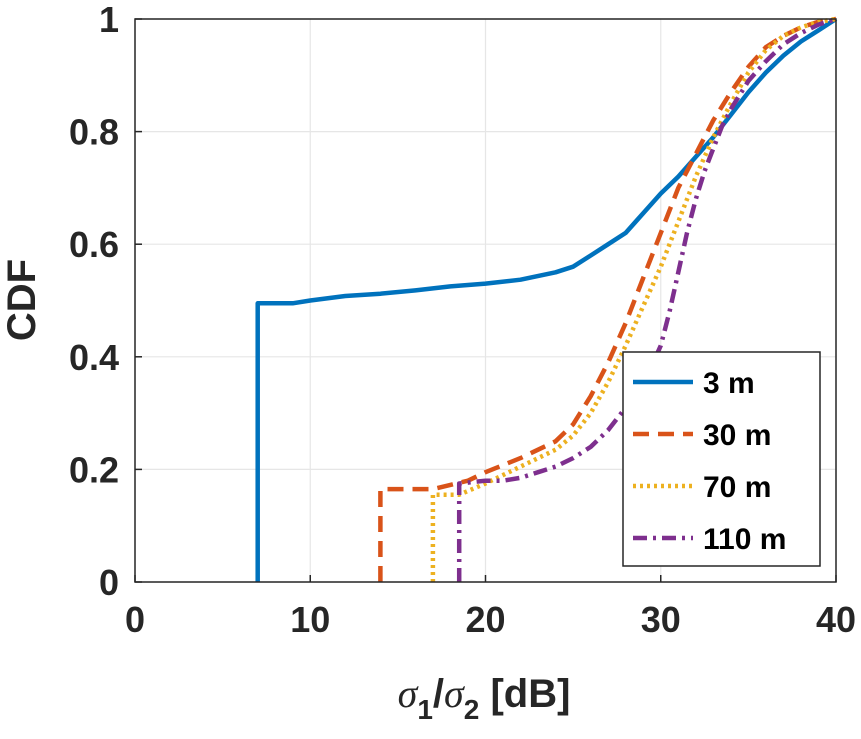 The image size is (861, 739). Describe the element at coordinates (109, 582) in the screenshot. I see `y-tick-label: 0` at that location.